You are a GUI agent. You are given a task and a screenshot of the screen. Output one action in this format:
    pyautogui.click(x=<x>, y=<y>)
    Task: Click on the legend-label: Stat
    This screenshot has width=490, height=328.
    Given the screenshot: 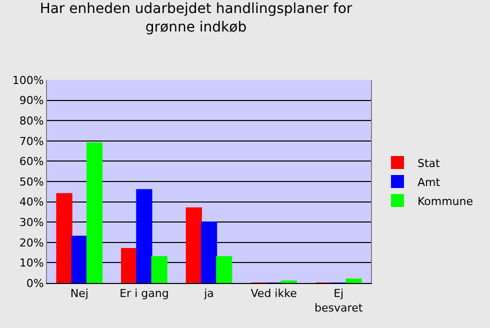 What is the action you would take?
    pyautogui.click(x=429, y=163)
    